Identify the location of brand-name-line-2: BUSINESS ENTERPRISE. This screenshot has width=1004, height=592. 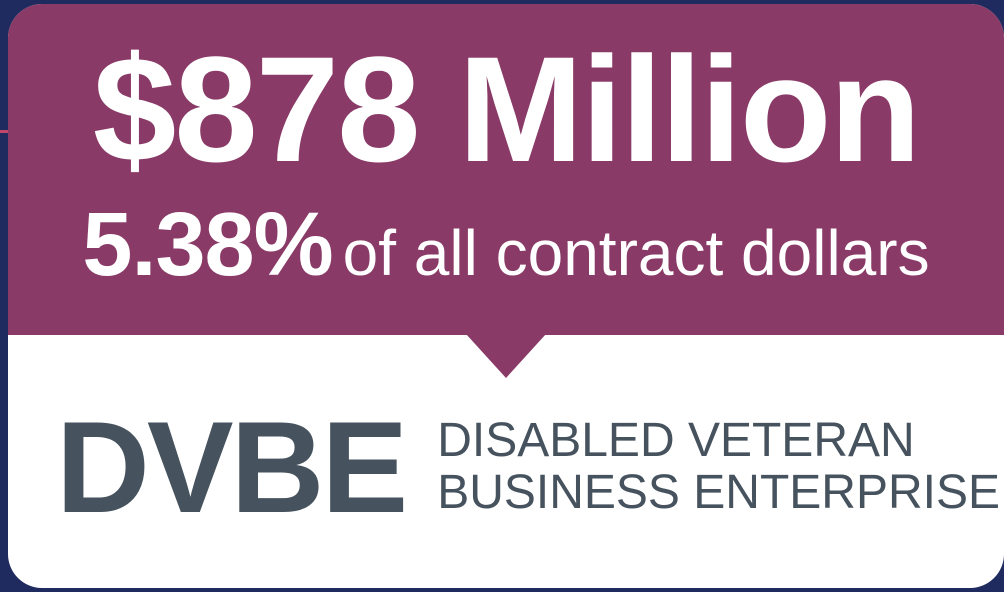
(718, 492).